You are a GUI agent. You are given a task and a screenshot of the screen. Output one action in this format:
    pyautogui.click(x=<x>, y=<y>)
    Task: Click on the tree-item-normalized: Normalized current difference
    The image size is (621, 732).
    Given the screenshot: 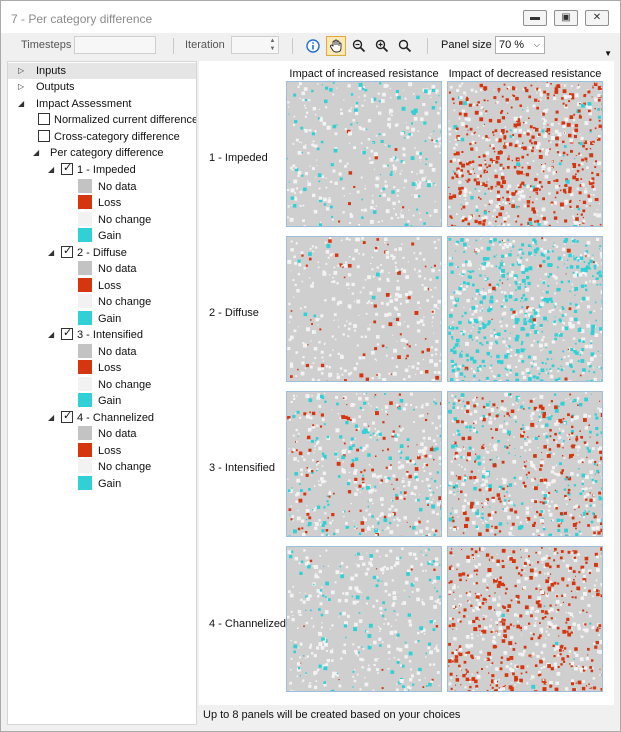 What is the action you would take?
    pyautogui.click(x=117, y=120)
    